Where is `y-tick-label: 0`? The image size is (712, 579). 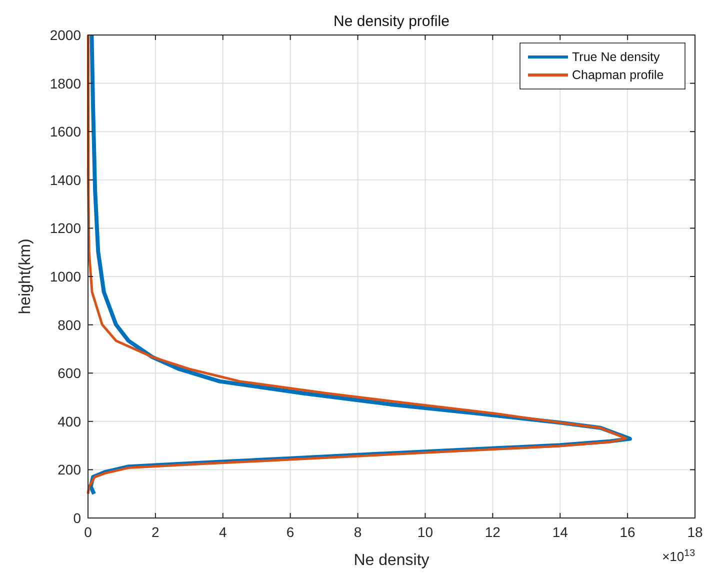 y-tick-label: 0 is located at coordinates (77, 518).